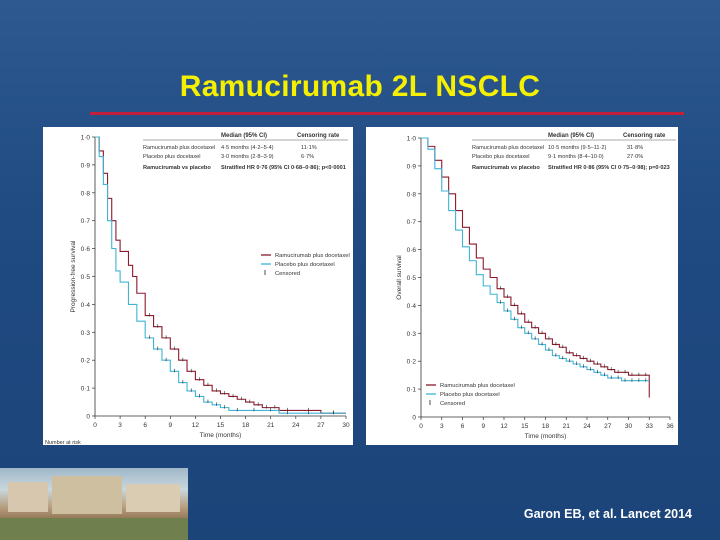 The height and width of the screenshot is (540, 720). Describe the element at coordinates (650, 426) in the screenshot. I see `c2-x-tick-label: 33` at that location.